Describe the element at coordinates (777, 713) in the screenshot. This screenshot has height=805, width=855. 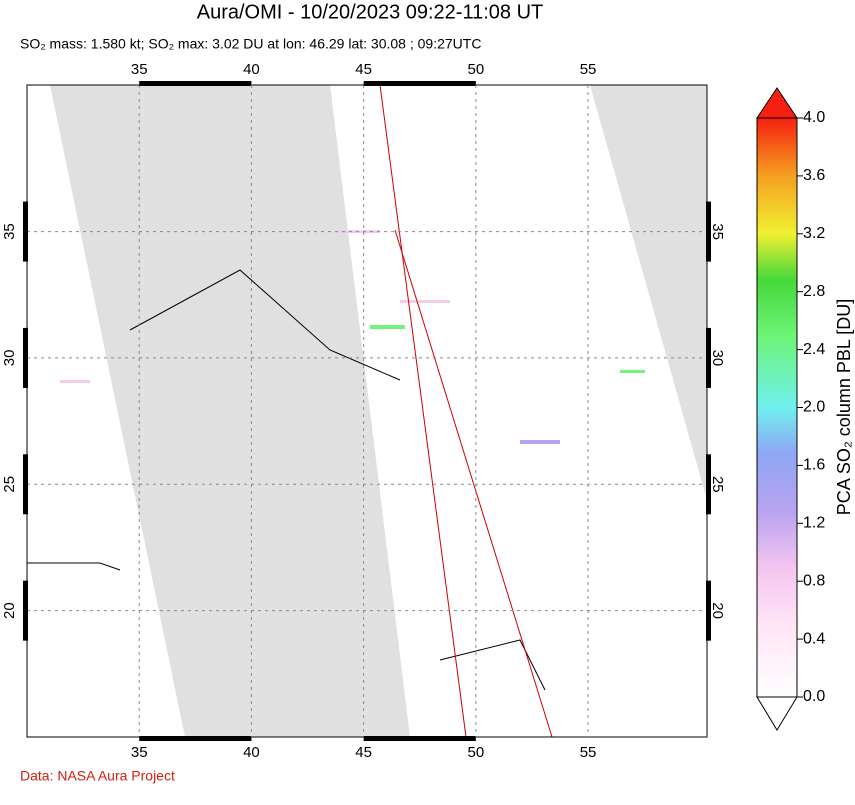
I see `colorbar-extend-min` at that location.